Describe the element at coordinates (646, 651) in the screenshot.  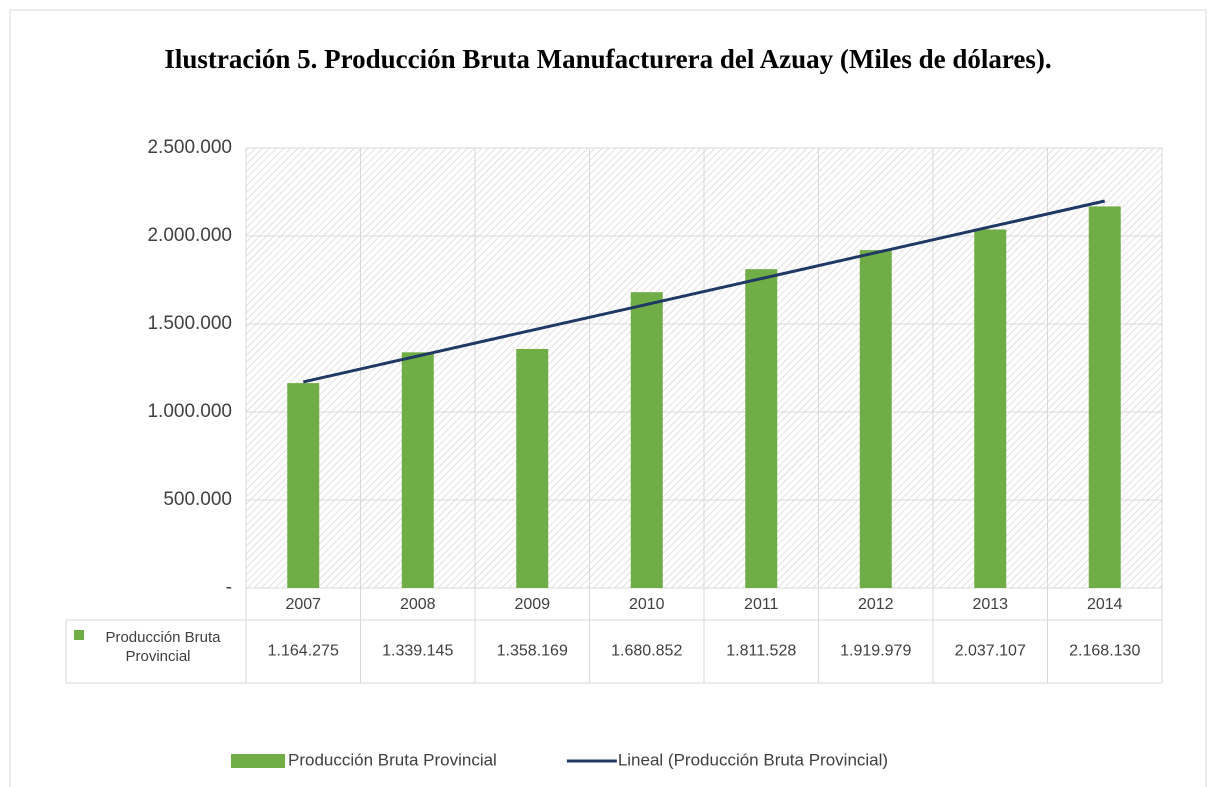
I see `table-value: 1.680.852` at that location.